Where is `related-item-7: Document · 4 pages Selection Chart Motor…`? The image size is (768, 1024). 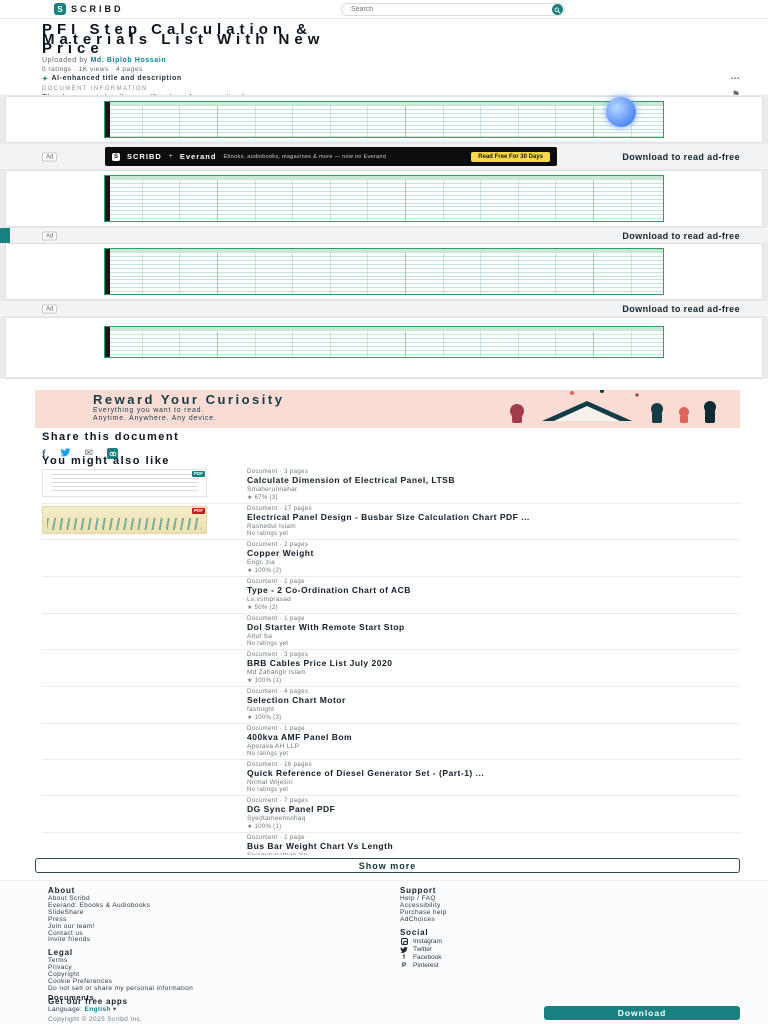 related-item-7: Document · 4 pages Selection Chart Motor… is located at coordinates (391, 705).